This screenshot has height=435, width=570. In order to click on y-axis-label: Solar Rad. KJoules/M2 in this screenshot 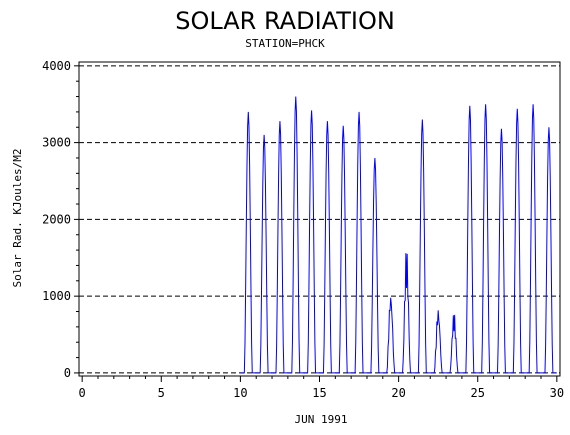, I will do `click(17, 217)`.